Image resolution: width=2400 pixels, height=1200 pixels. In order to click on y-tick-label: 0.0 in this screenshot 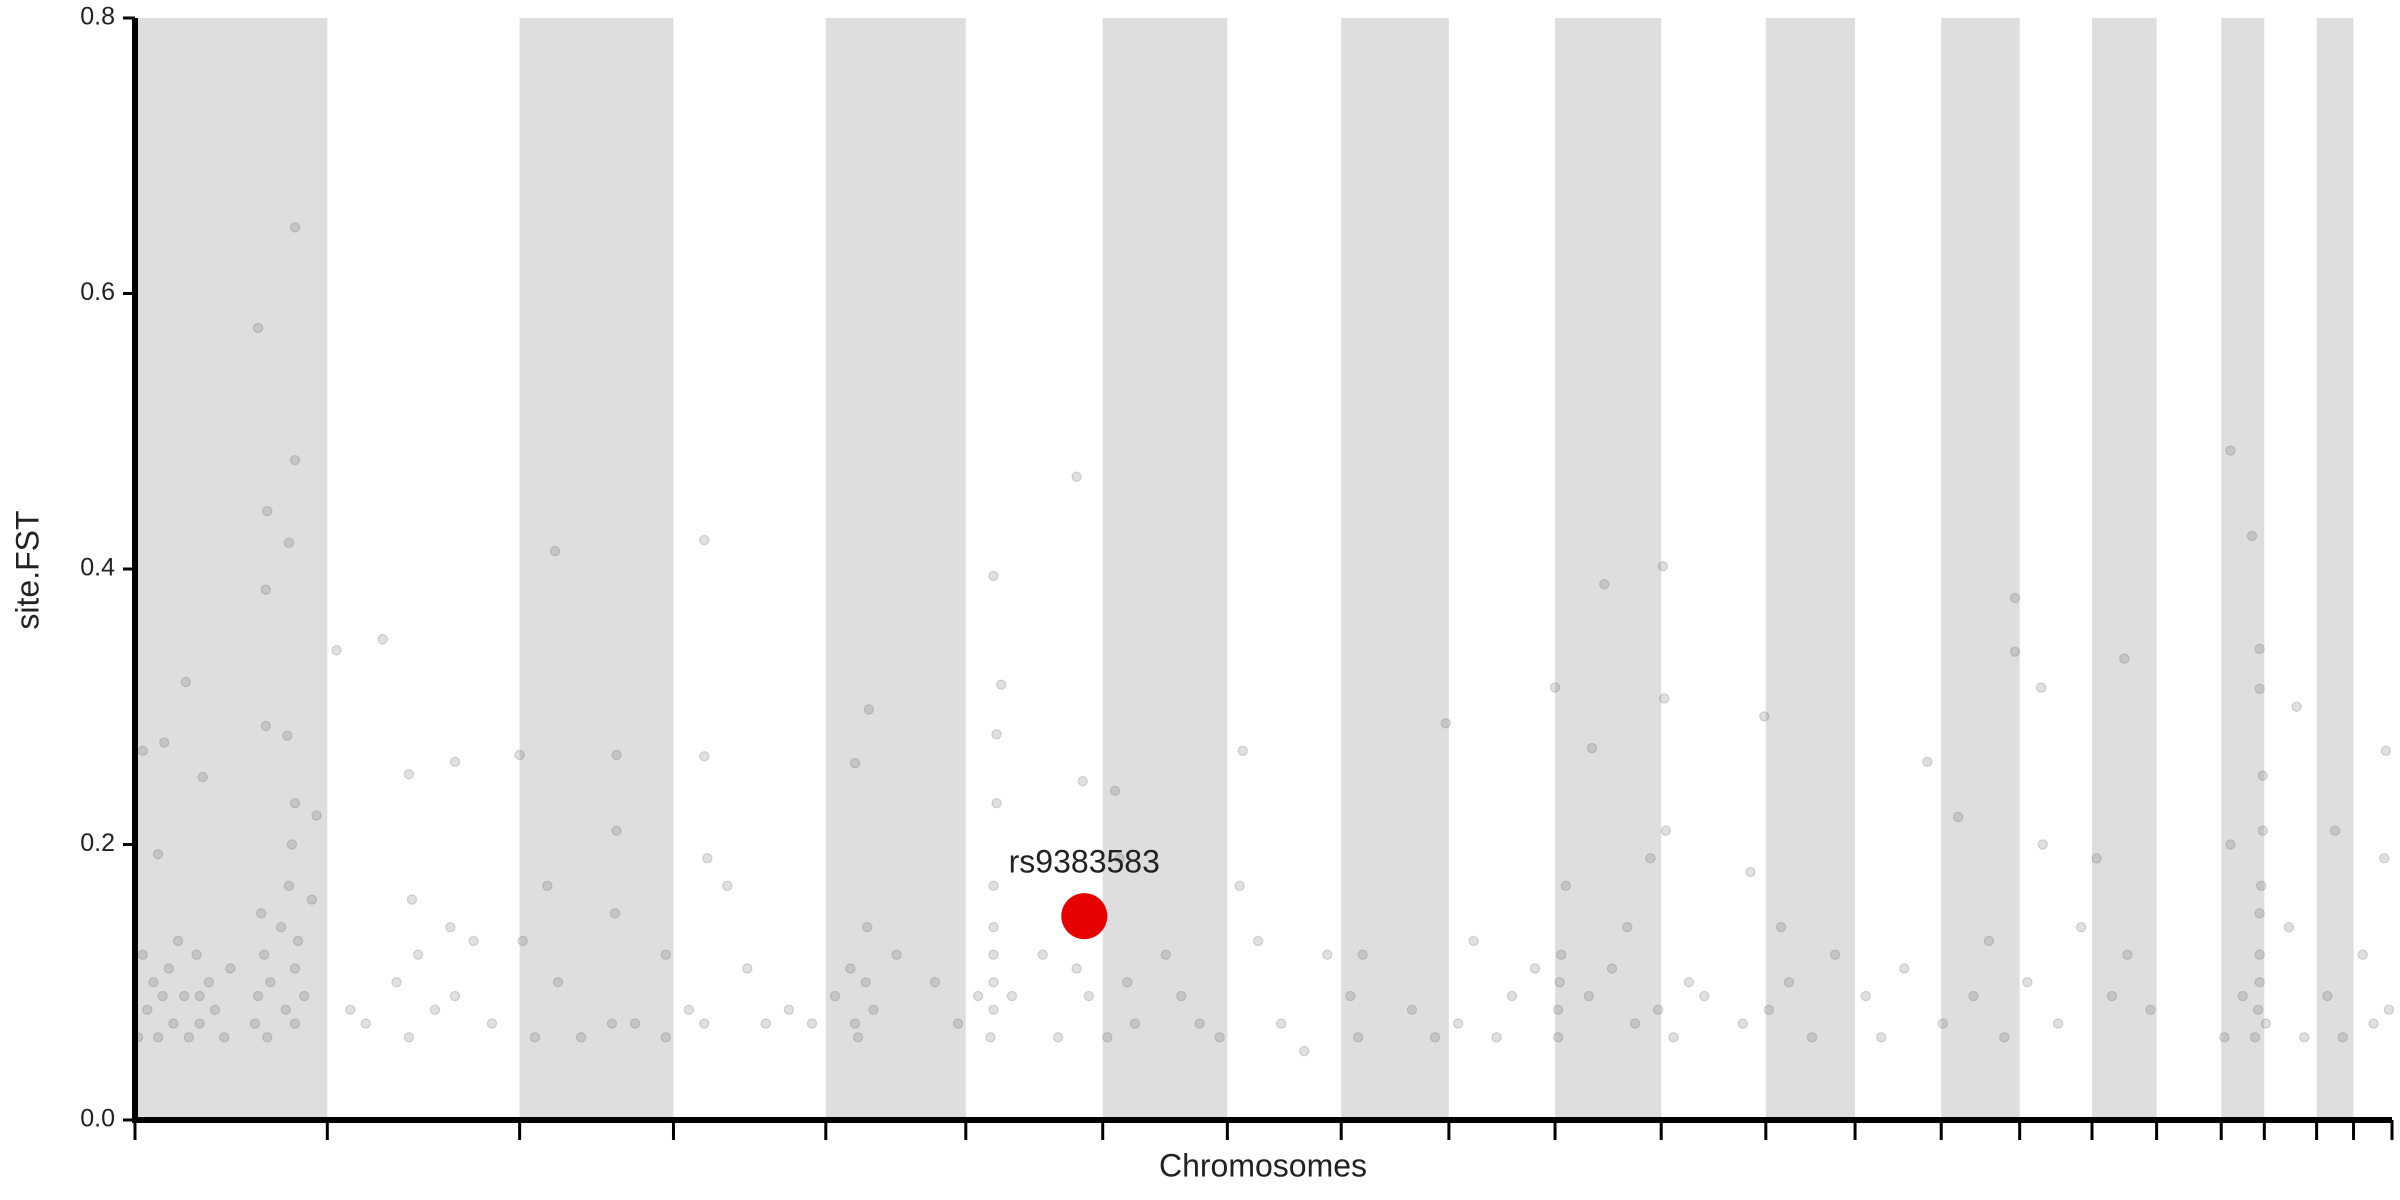, I will do `click(97, 1119)`.